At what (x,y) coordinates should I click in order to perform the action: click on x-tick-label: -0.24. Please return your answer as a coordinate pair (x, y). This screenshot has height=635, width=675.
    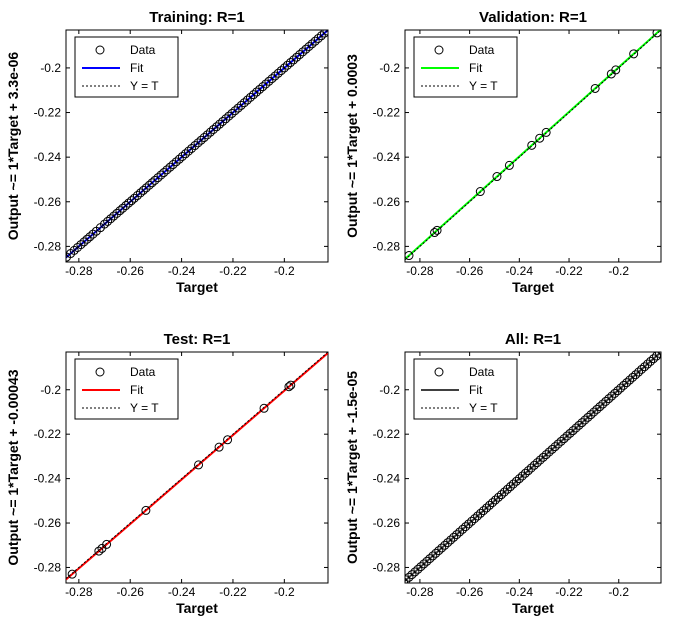
    Looking at the image, I should click on (182, 271).